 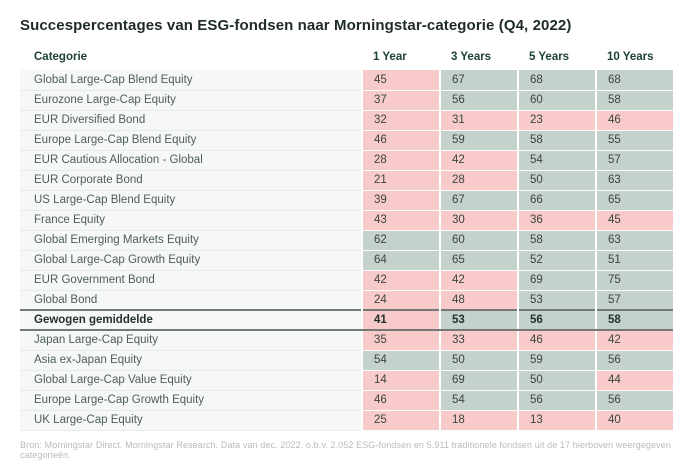 What do you see at coordinates (549, 57) in the screenshot?
I see `column-header-5-years: 5 Years` at bounding box center [549, 57].